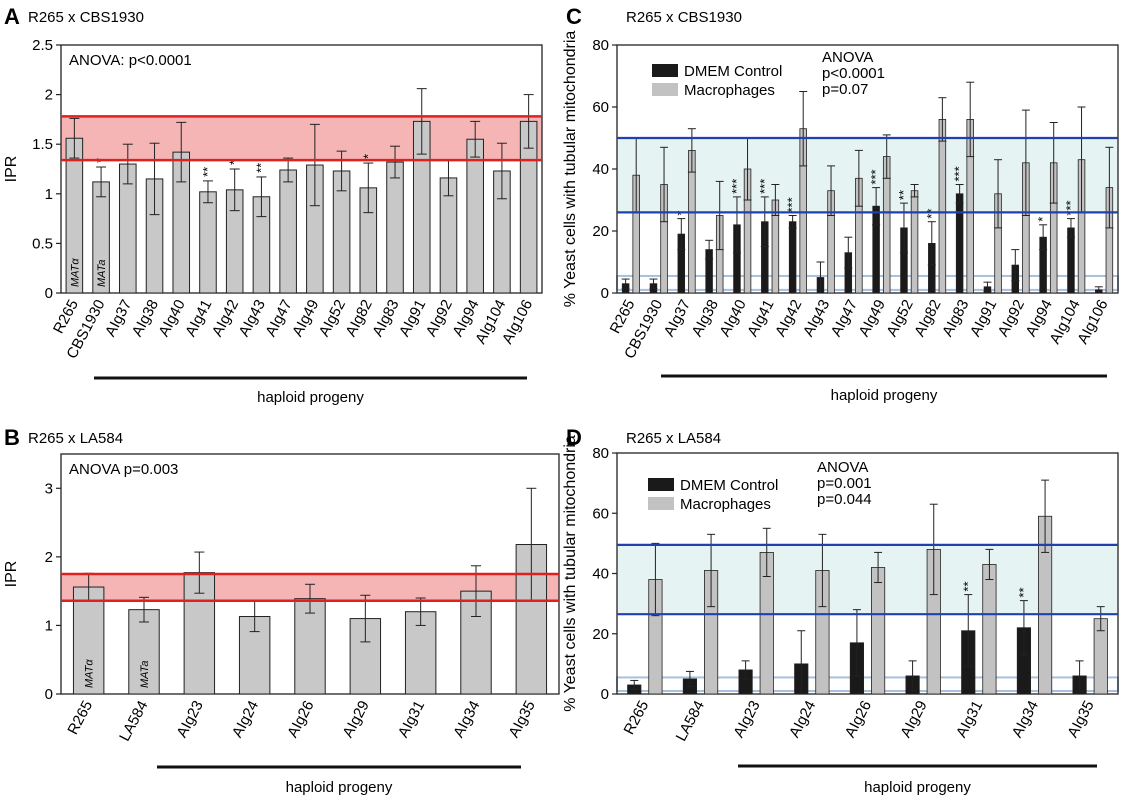 This screenshot has height=800, width=1133. Describe the element at coordinates (845, 89) in the screenshot. I see `anova-annotation: p=0.07` at that location.